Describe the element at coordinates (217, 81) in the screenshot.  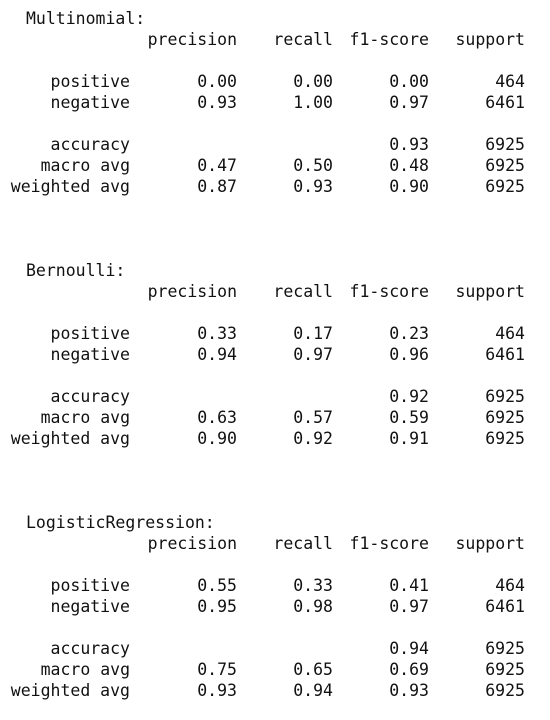
I see `row-precision: 0.00` at that location.